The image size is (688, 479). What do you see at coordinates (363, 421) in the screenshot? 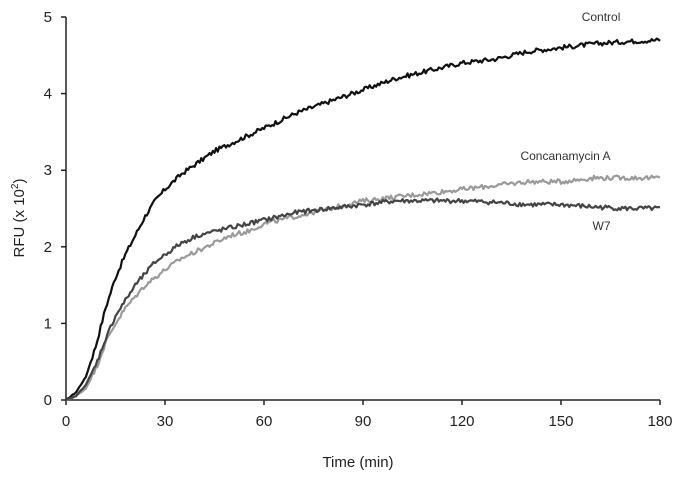
I see `x-tick-label: 90` at bounding box center [363, 421].